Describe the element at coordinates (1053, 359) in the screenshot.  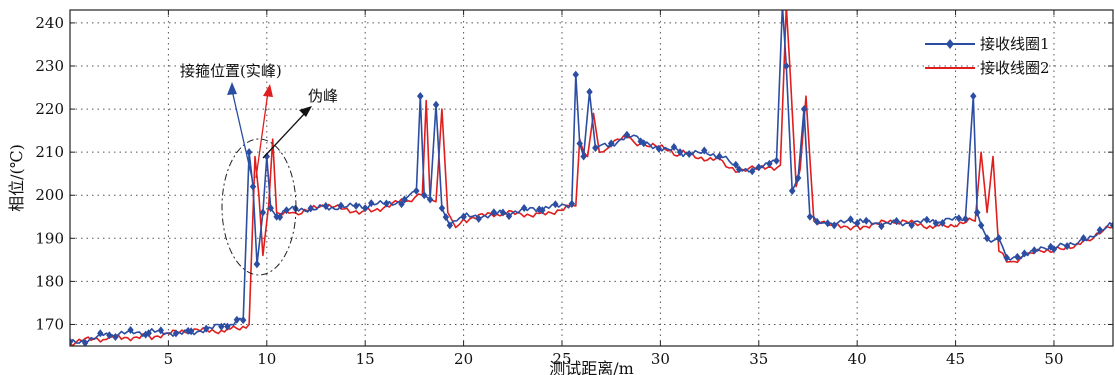
I see `x-tick-label: 50` at that location.